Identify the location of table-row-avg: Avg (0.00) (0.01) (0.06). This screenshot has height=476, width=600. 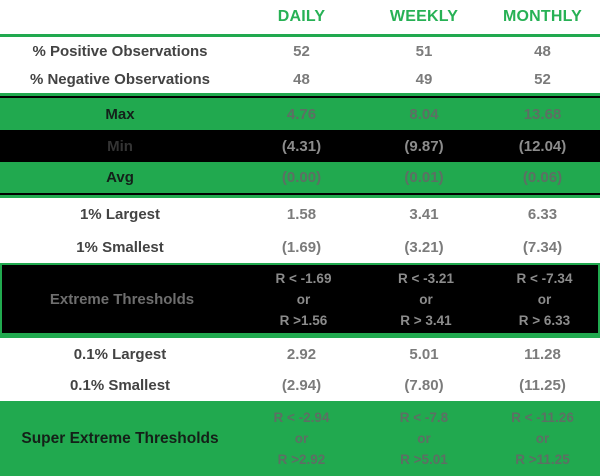
(300, 177).